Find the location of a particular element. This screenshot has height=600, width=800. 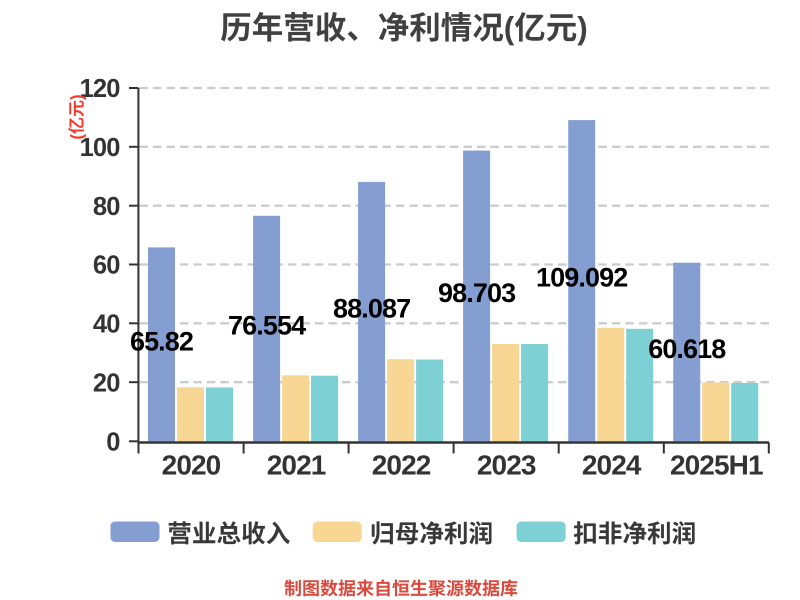

svg-text: 20 is located at coordinates (106, 383).